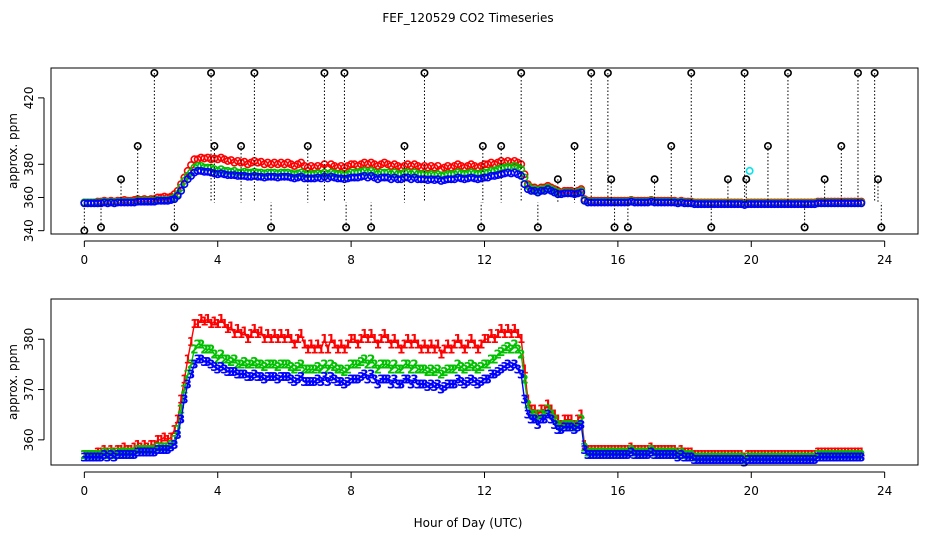 The width and height of the screenshot is (936, 540). I want to click on panel-top-ylabel: approx. ppm, so click(13, 151).